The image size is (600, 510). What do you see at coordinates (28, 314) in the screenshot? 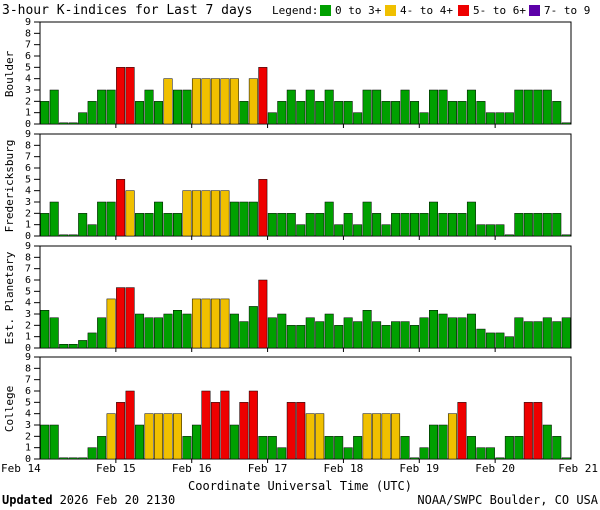
I see `y-tick-label: 3` at bounding box center [28, 314].